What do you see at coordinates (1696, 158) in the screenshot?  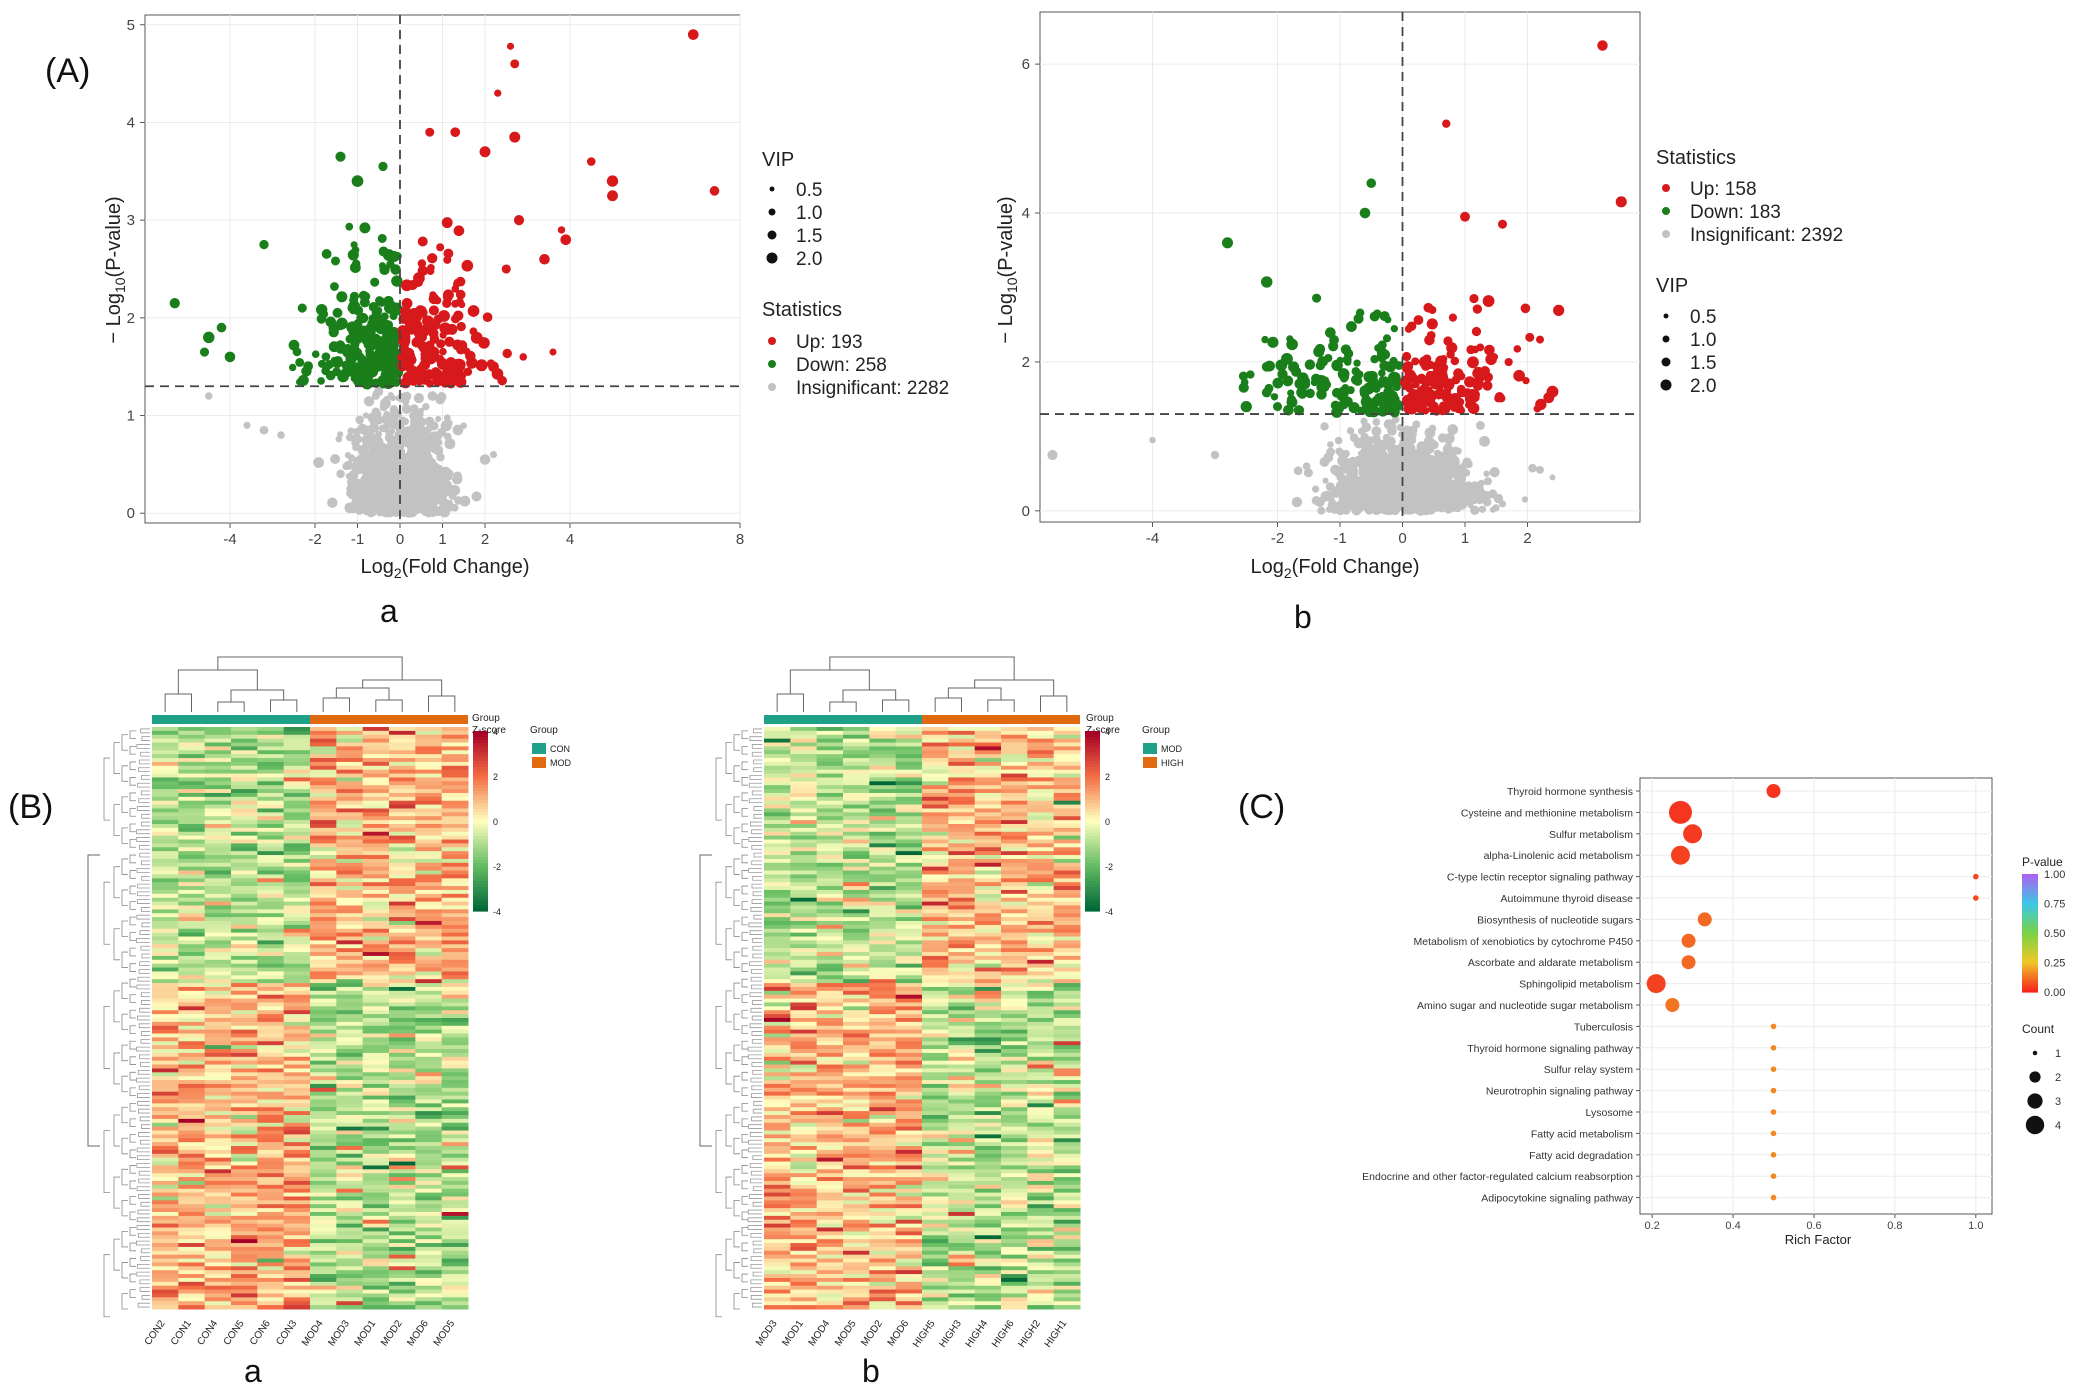 I see `legend-stats-title: Statistics` at bounding box center [1696, 158].